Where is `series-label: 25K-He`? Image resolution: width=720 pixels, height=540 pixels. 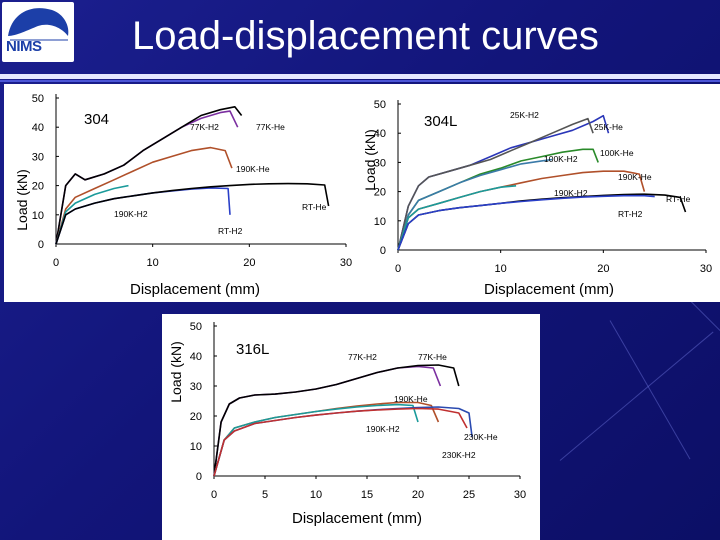 series-label: 25K-He is located at coordinates (608, 127).